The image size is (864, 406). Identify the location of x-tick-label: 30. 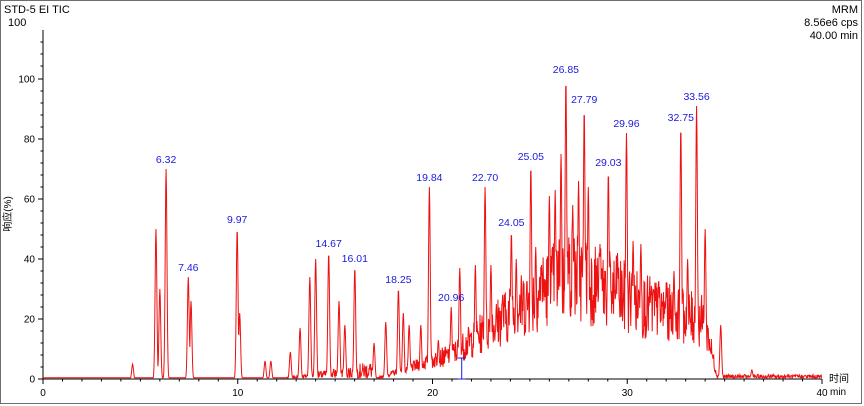
(628, 393).